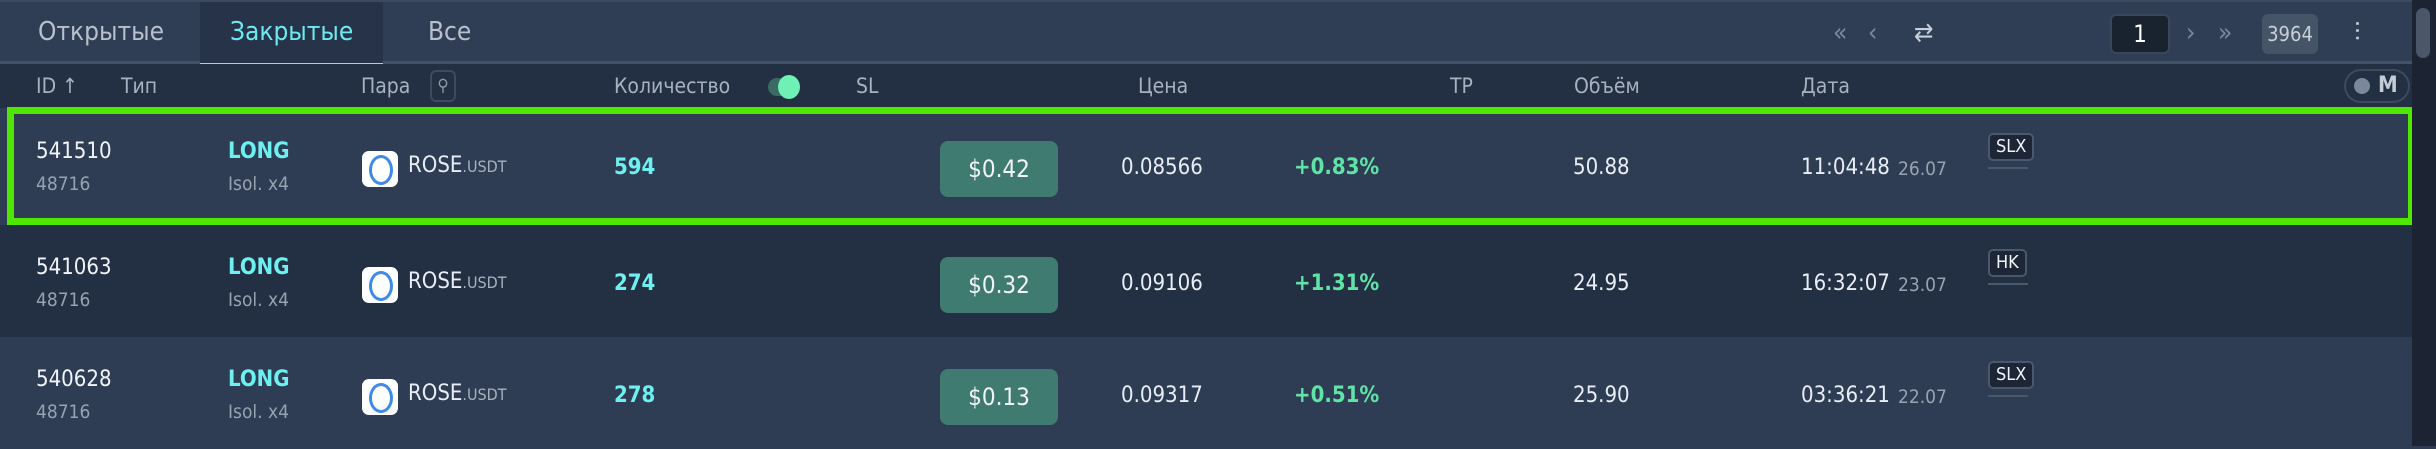 The image size is (2436, 449). What do you see at coordinates (2140, 34) in the screenshot?
I see `page-input: 1` at bounding box center [2140, 34].